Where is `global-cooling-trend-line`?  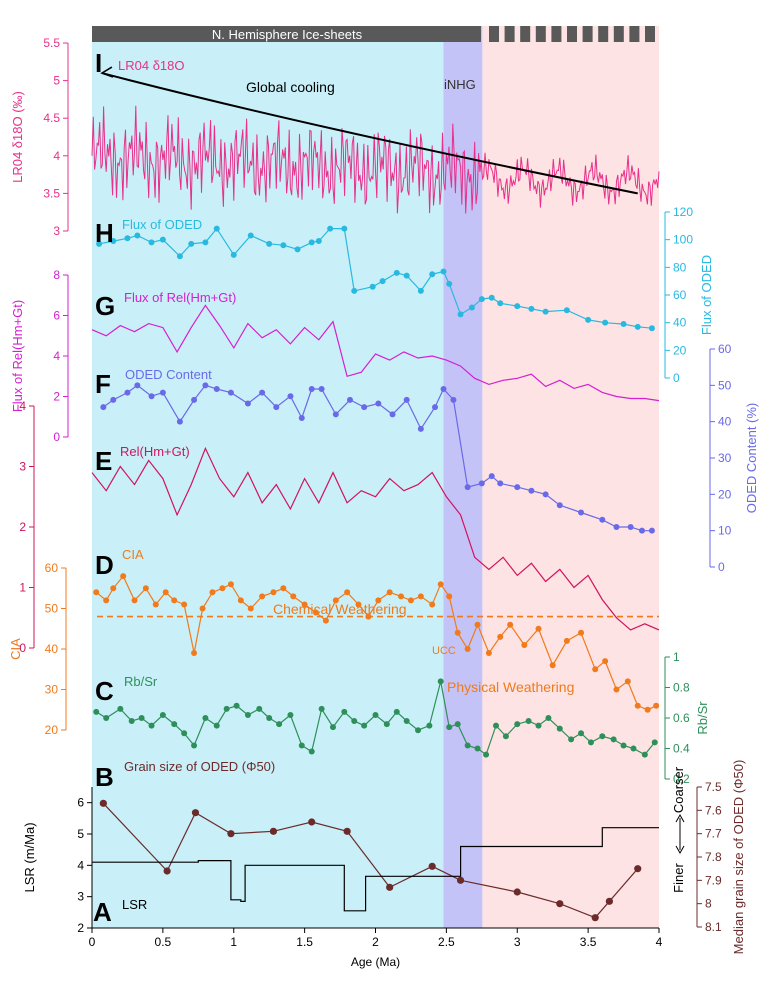
global-cooling-trend-line is located at coordinates (369, 133).